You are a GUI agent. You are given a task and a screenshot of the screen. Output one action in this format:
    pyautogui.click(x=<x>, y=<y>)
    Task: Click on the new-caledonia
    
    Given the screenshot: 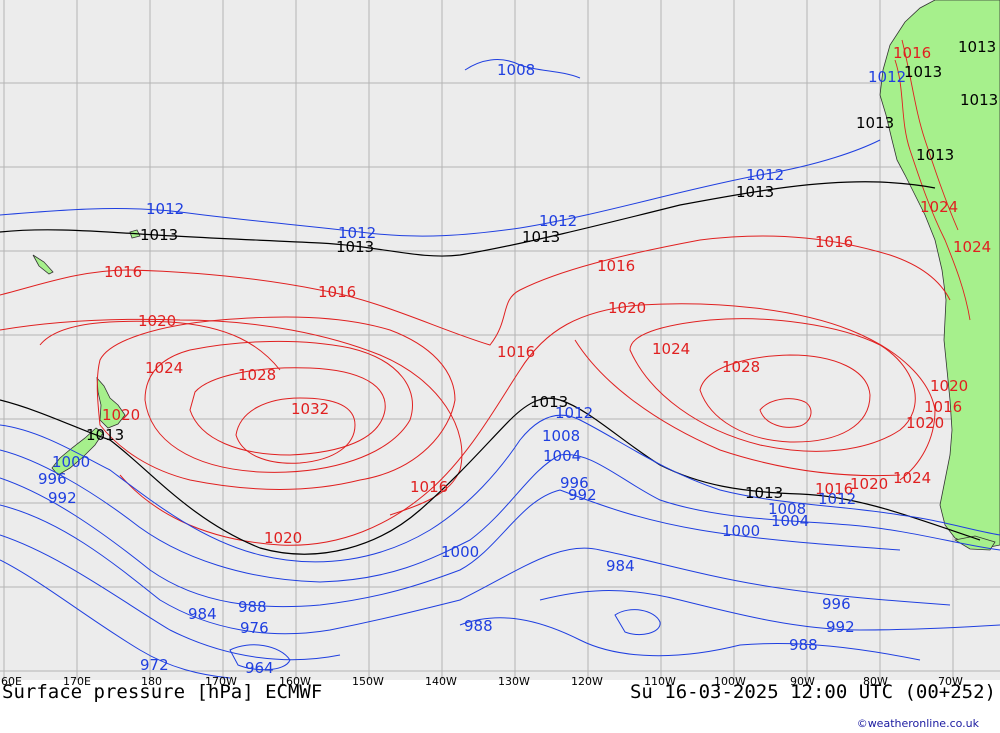 What is the action you would take?
    pyautogui.click(x=43, y=264)
    